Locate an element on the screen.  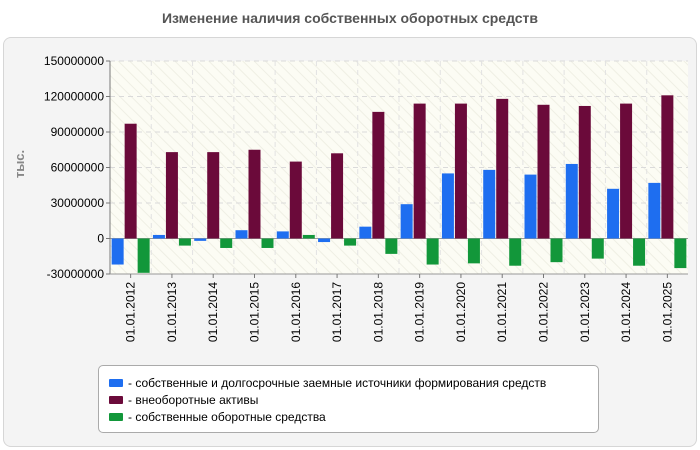
legend-item-3: - собственные оборотные средства is located at coordinates (353, 416).